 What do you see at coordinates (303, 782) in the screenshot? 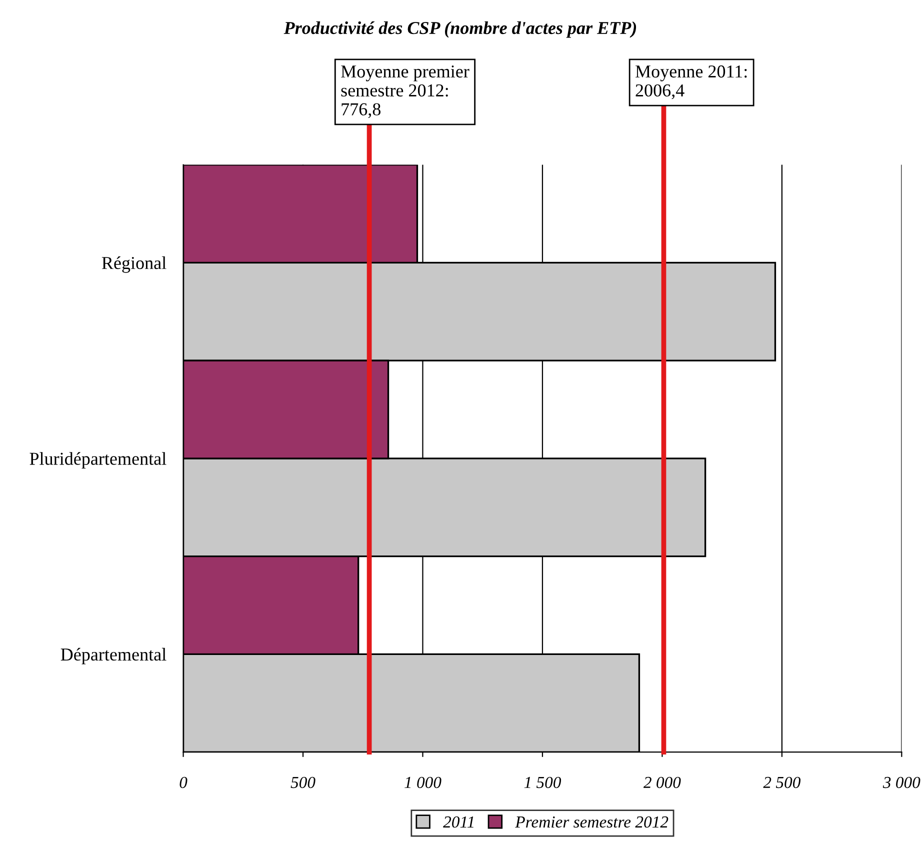
I see `x-tick-label: 500` at bounding box center [303, 782].